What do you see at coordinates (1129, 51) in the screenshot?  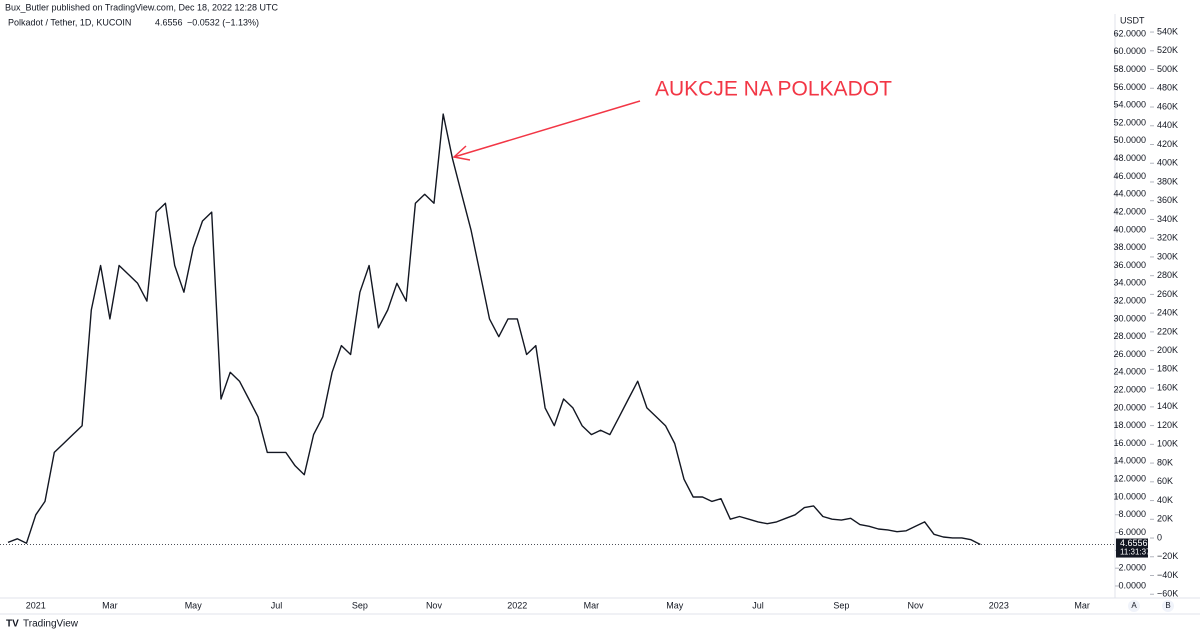 I see `y-tick-label: 60.0000` at bounding box center [1129, 51].